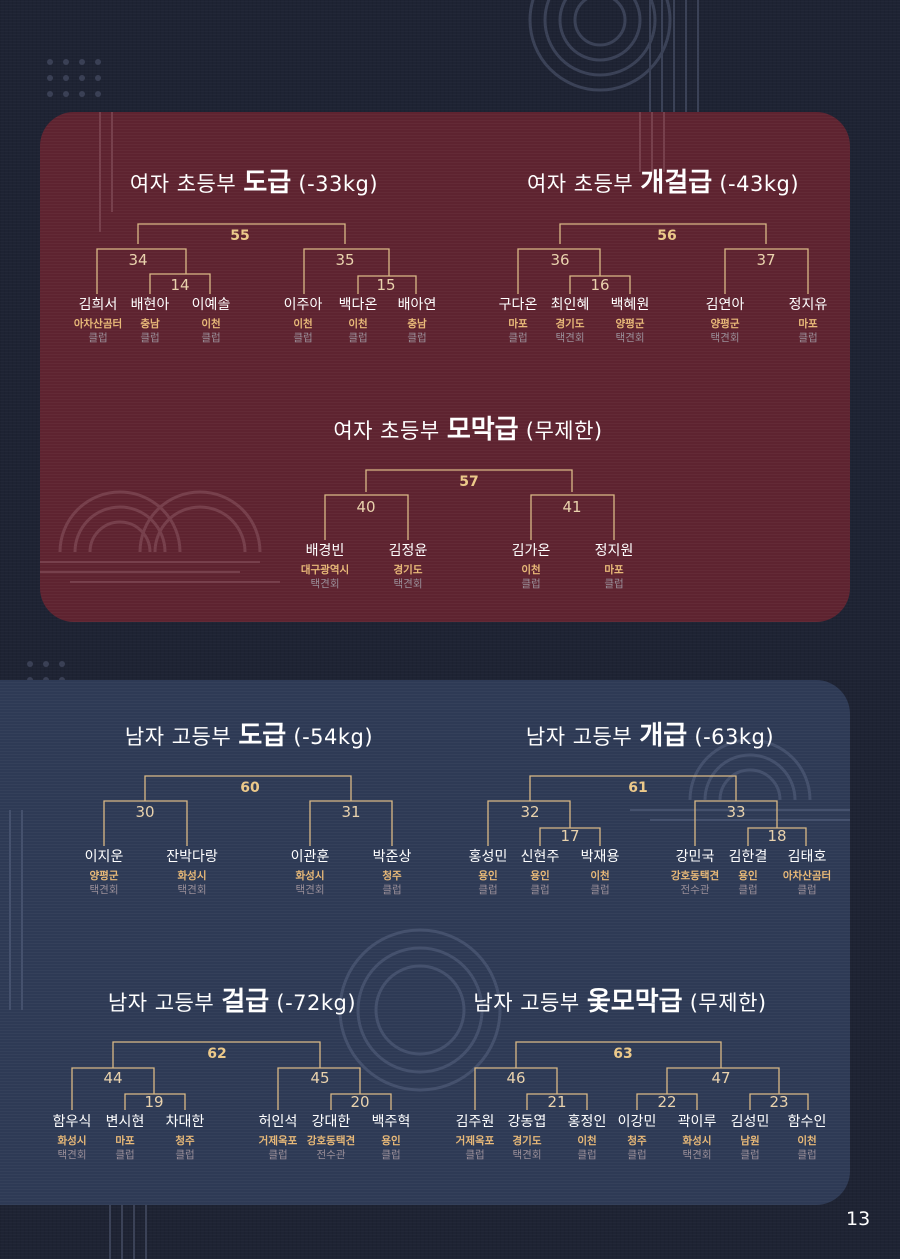 This screenshot has width=900, height=1259. I want to click on match-number: 33, so click(736, 812).